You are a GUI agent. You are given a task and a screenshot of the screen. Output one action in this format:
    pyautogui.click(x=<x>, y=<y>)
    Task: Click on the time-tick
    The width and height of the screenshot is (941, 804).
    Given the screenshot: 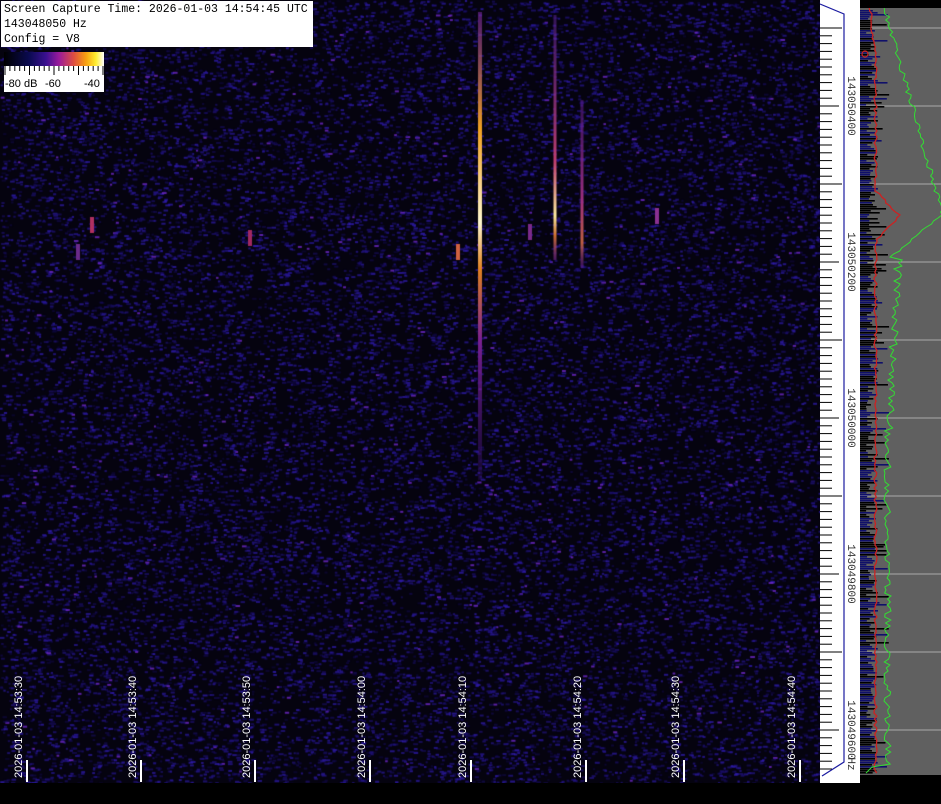 What is the action you would take?
    pyautogui.click(x=684, y=771)
    